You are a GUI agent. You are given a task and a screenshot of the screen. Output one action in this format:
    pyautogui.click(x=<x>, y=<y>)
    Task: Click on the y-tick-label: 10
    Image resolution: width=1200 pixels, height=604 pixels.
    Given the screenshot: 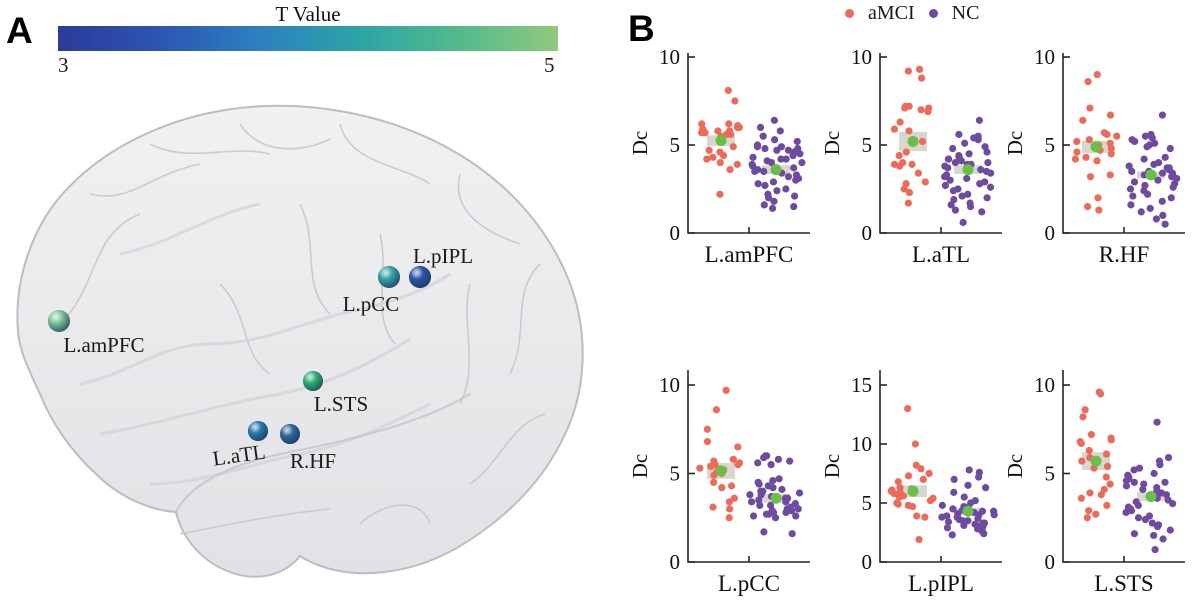 What is the action you would take?
    pyautogui.click(x=1044, y=385)
    